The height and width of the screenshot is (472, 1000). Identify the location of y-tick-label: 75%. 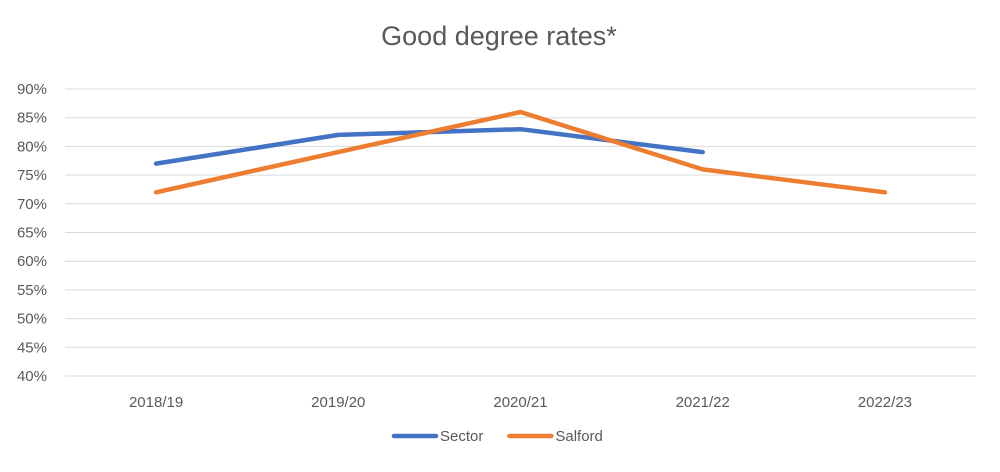
(32, 175).